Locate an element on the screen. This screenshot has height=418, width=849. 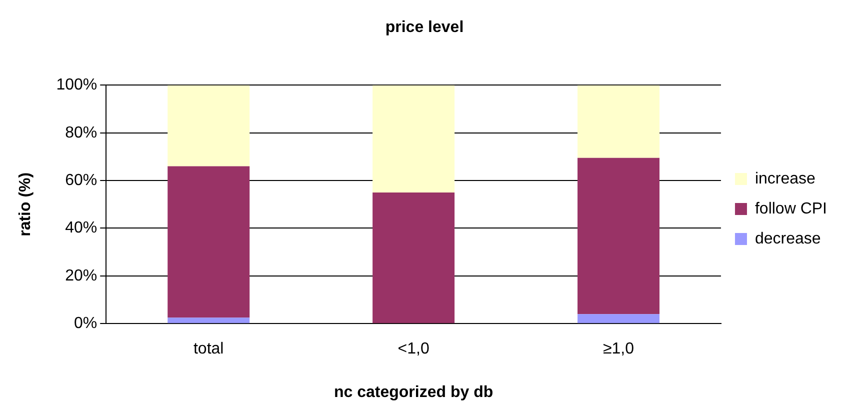
legend-label: decrease is located at coordinates (787, 239).